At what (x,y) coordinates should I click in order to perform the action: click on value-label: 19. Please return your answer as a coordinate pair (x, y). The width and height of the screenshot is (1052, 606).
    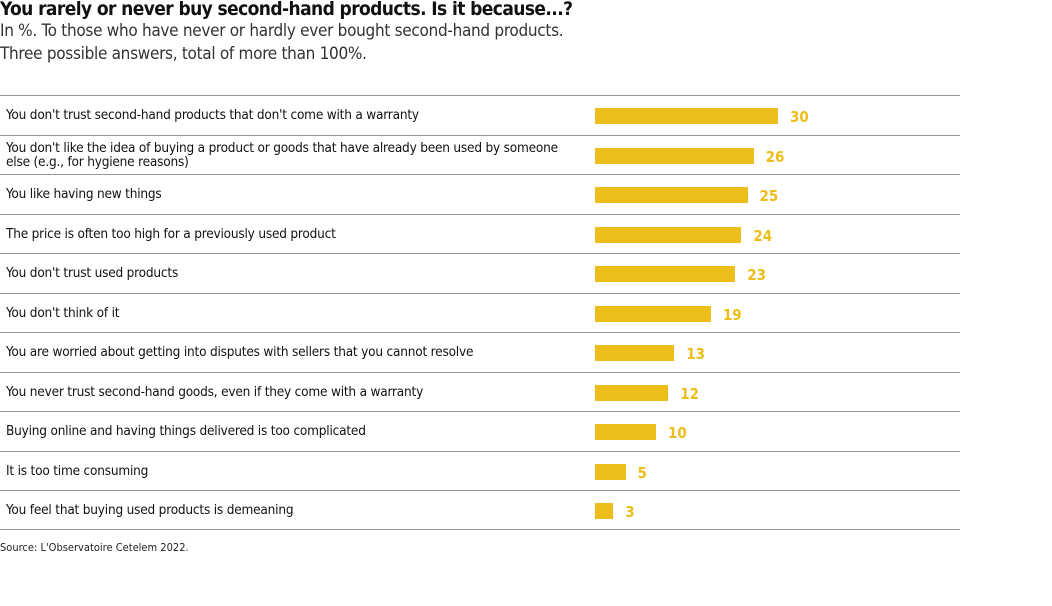
    Looking at the image, I should click on (732, 314).